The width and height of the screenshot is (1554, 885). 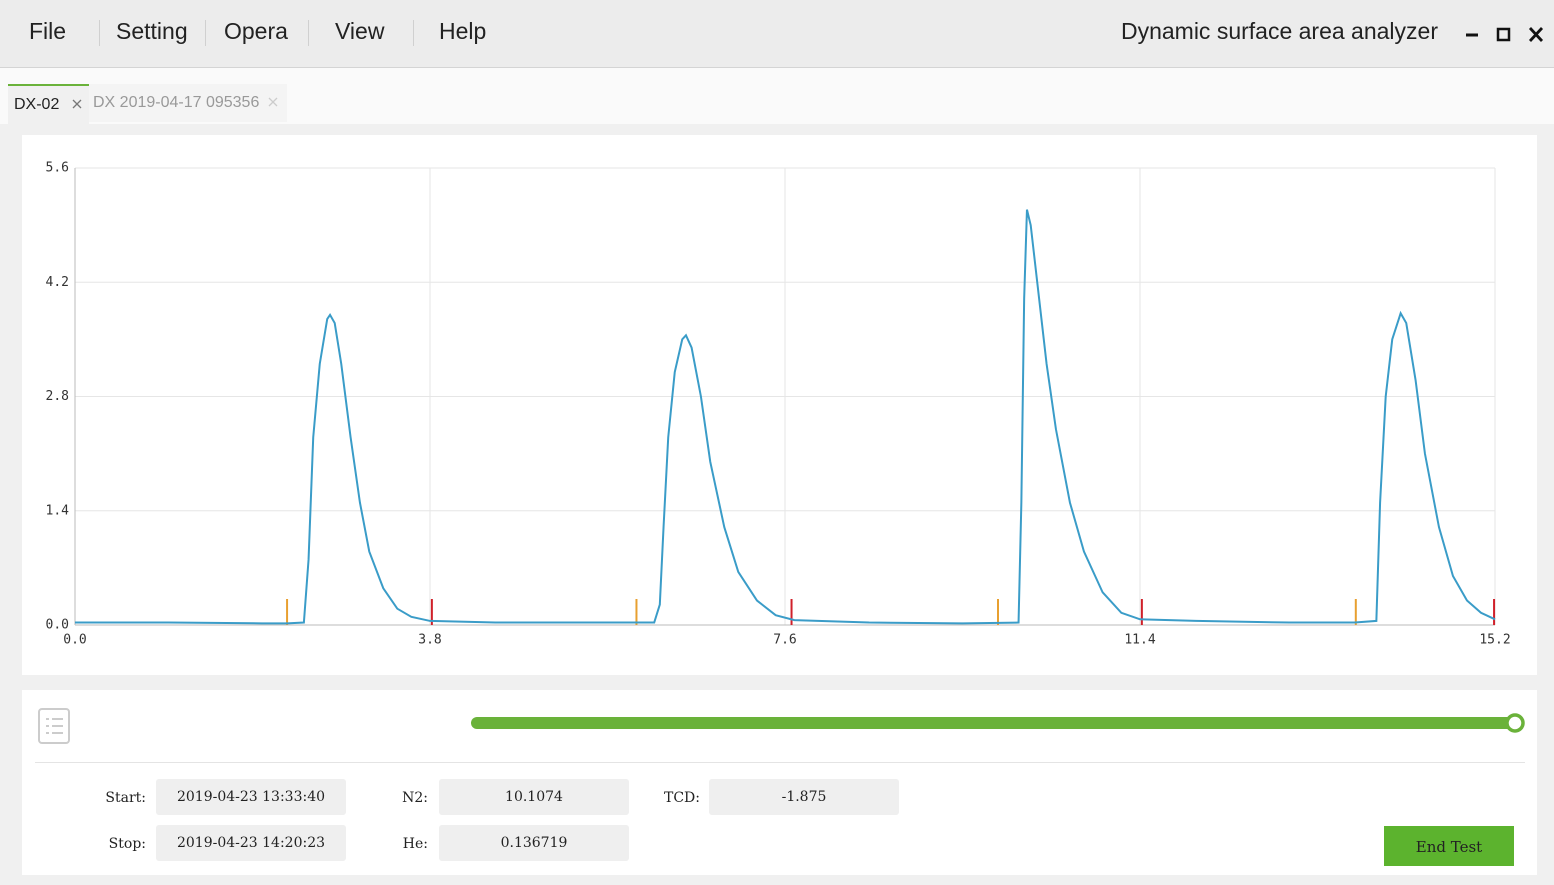 I want to click on tab: DX 2019-04-17 095356, so click(x=188, y=103).